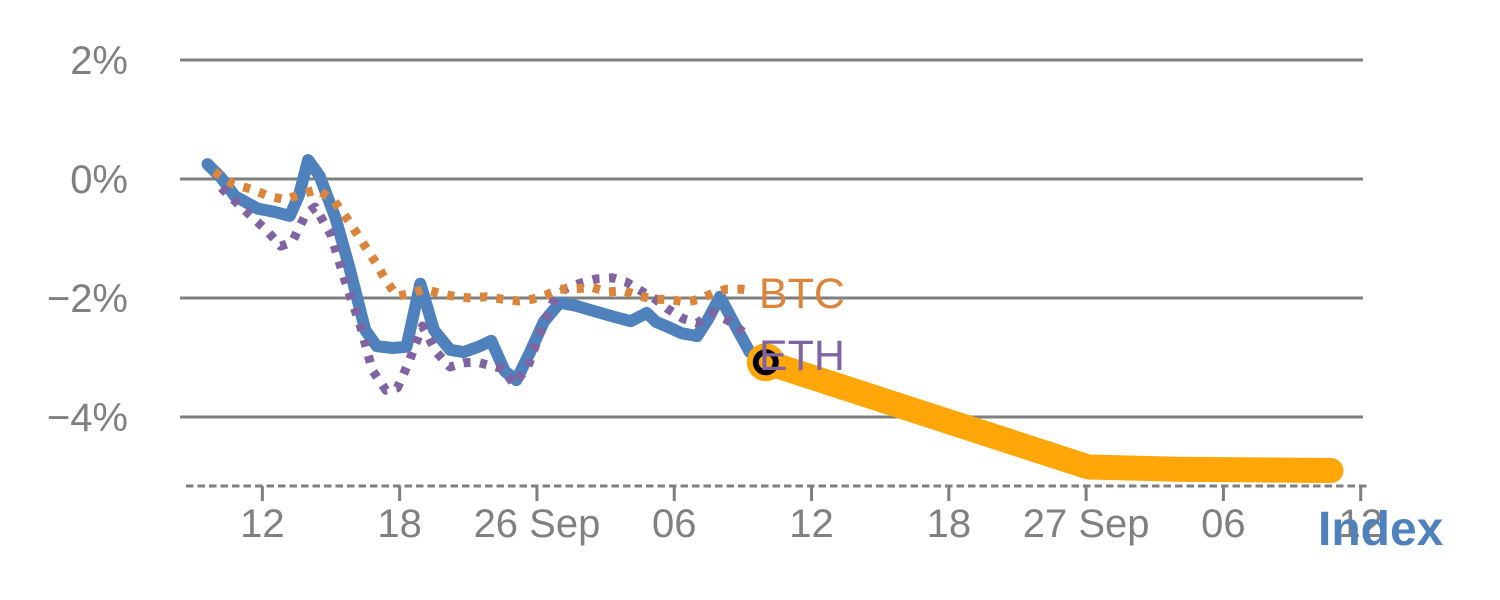  Describe the element at coordinates (1086, 524) in the screenshot. I see `x-tick-label: 27 Sep` at that location.